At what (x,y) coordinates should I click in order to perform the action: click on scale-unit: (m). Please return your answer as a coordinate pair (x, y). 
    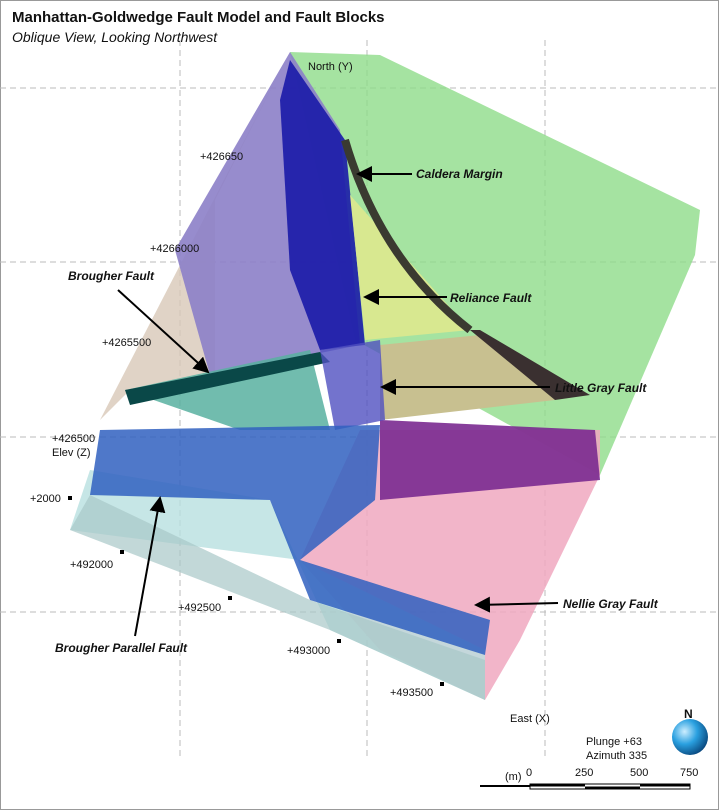
    Looking at the image, I should click on (513, 777).